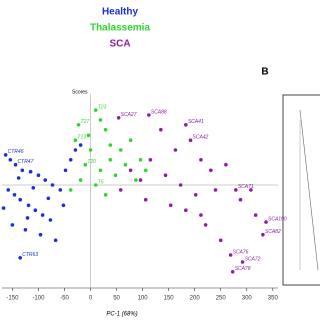  What do you see at coordinates (116, 299) in the screenshot?
I see `x-tick-label: 50` at bounding box center [116, 299].